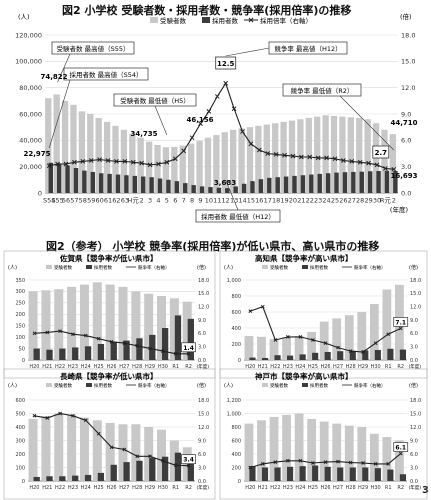 This screenshot has width=431, height=500. I want to click on y-tick-label: 200, so click(20, 315).